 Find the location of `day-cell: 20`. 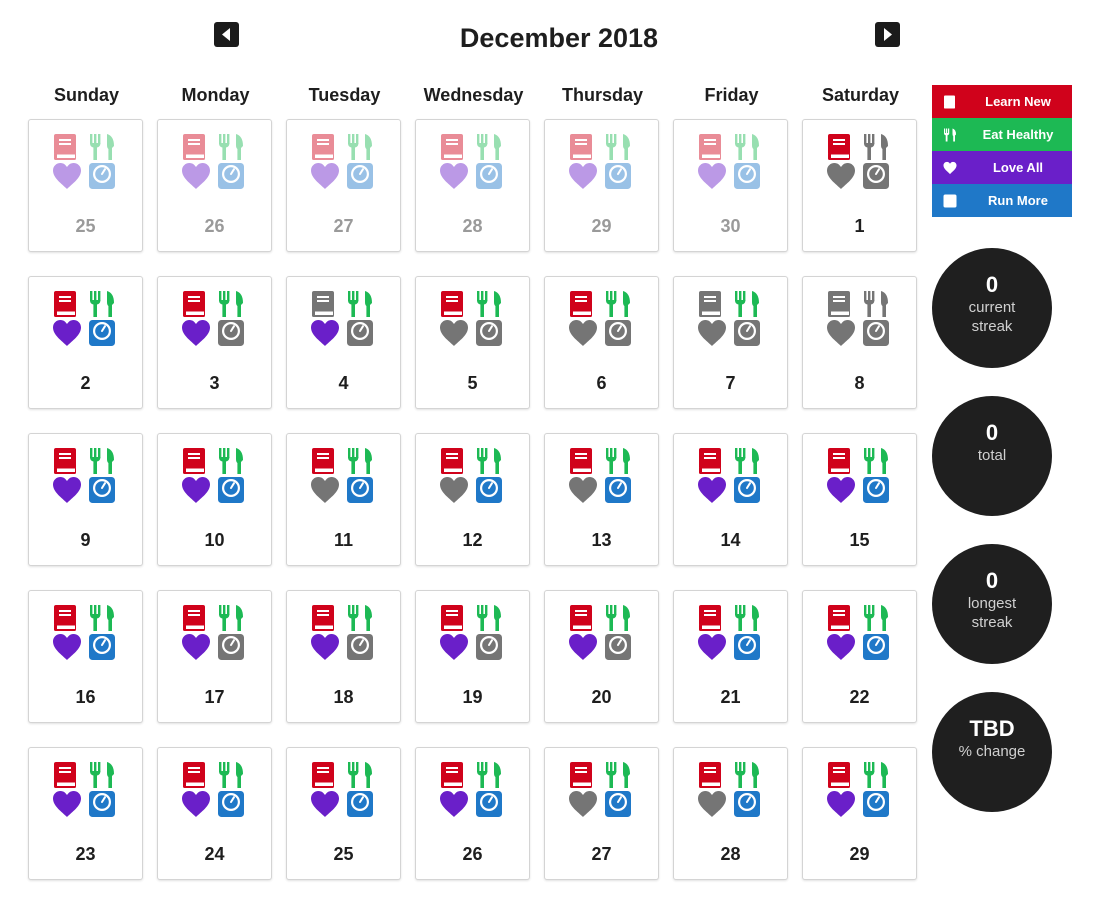

day-cell: 20 is located at coordinates (601, 656).